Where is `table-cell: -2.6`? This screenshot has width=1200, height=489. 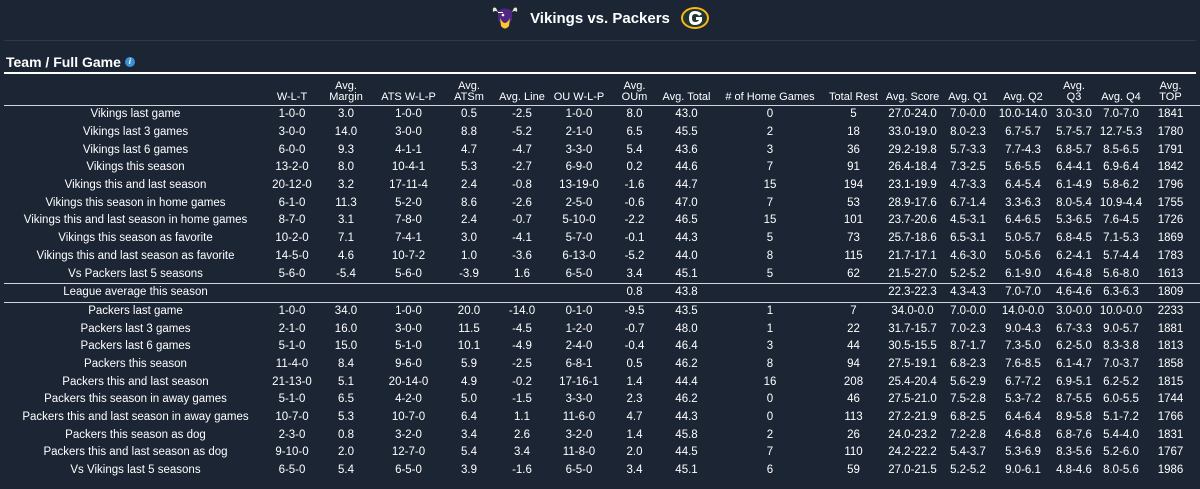
table-cell: -2.6 is located at coordinates (522, 202).